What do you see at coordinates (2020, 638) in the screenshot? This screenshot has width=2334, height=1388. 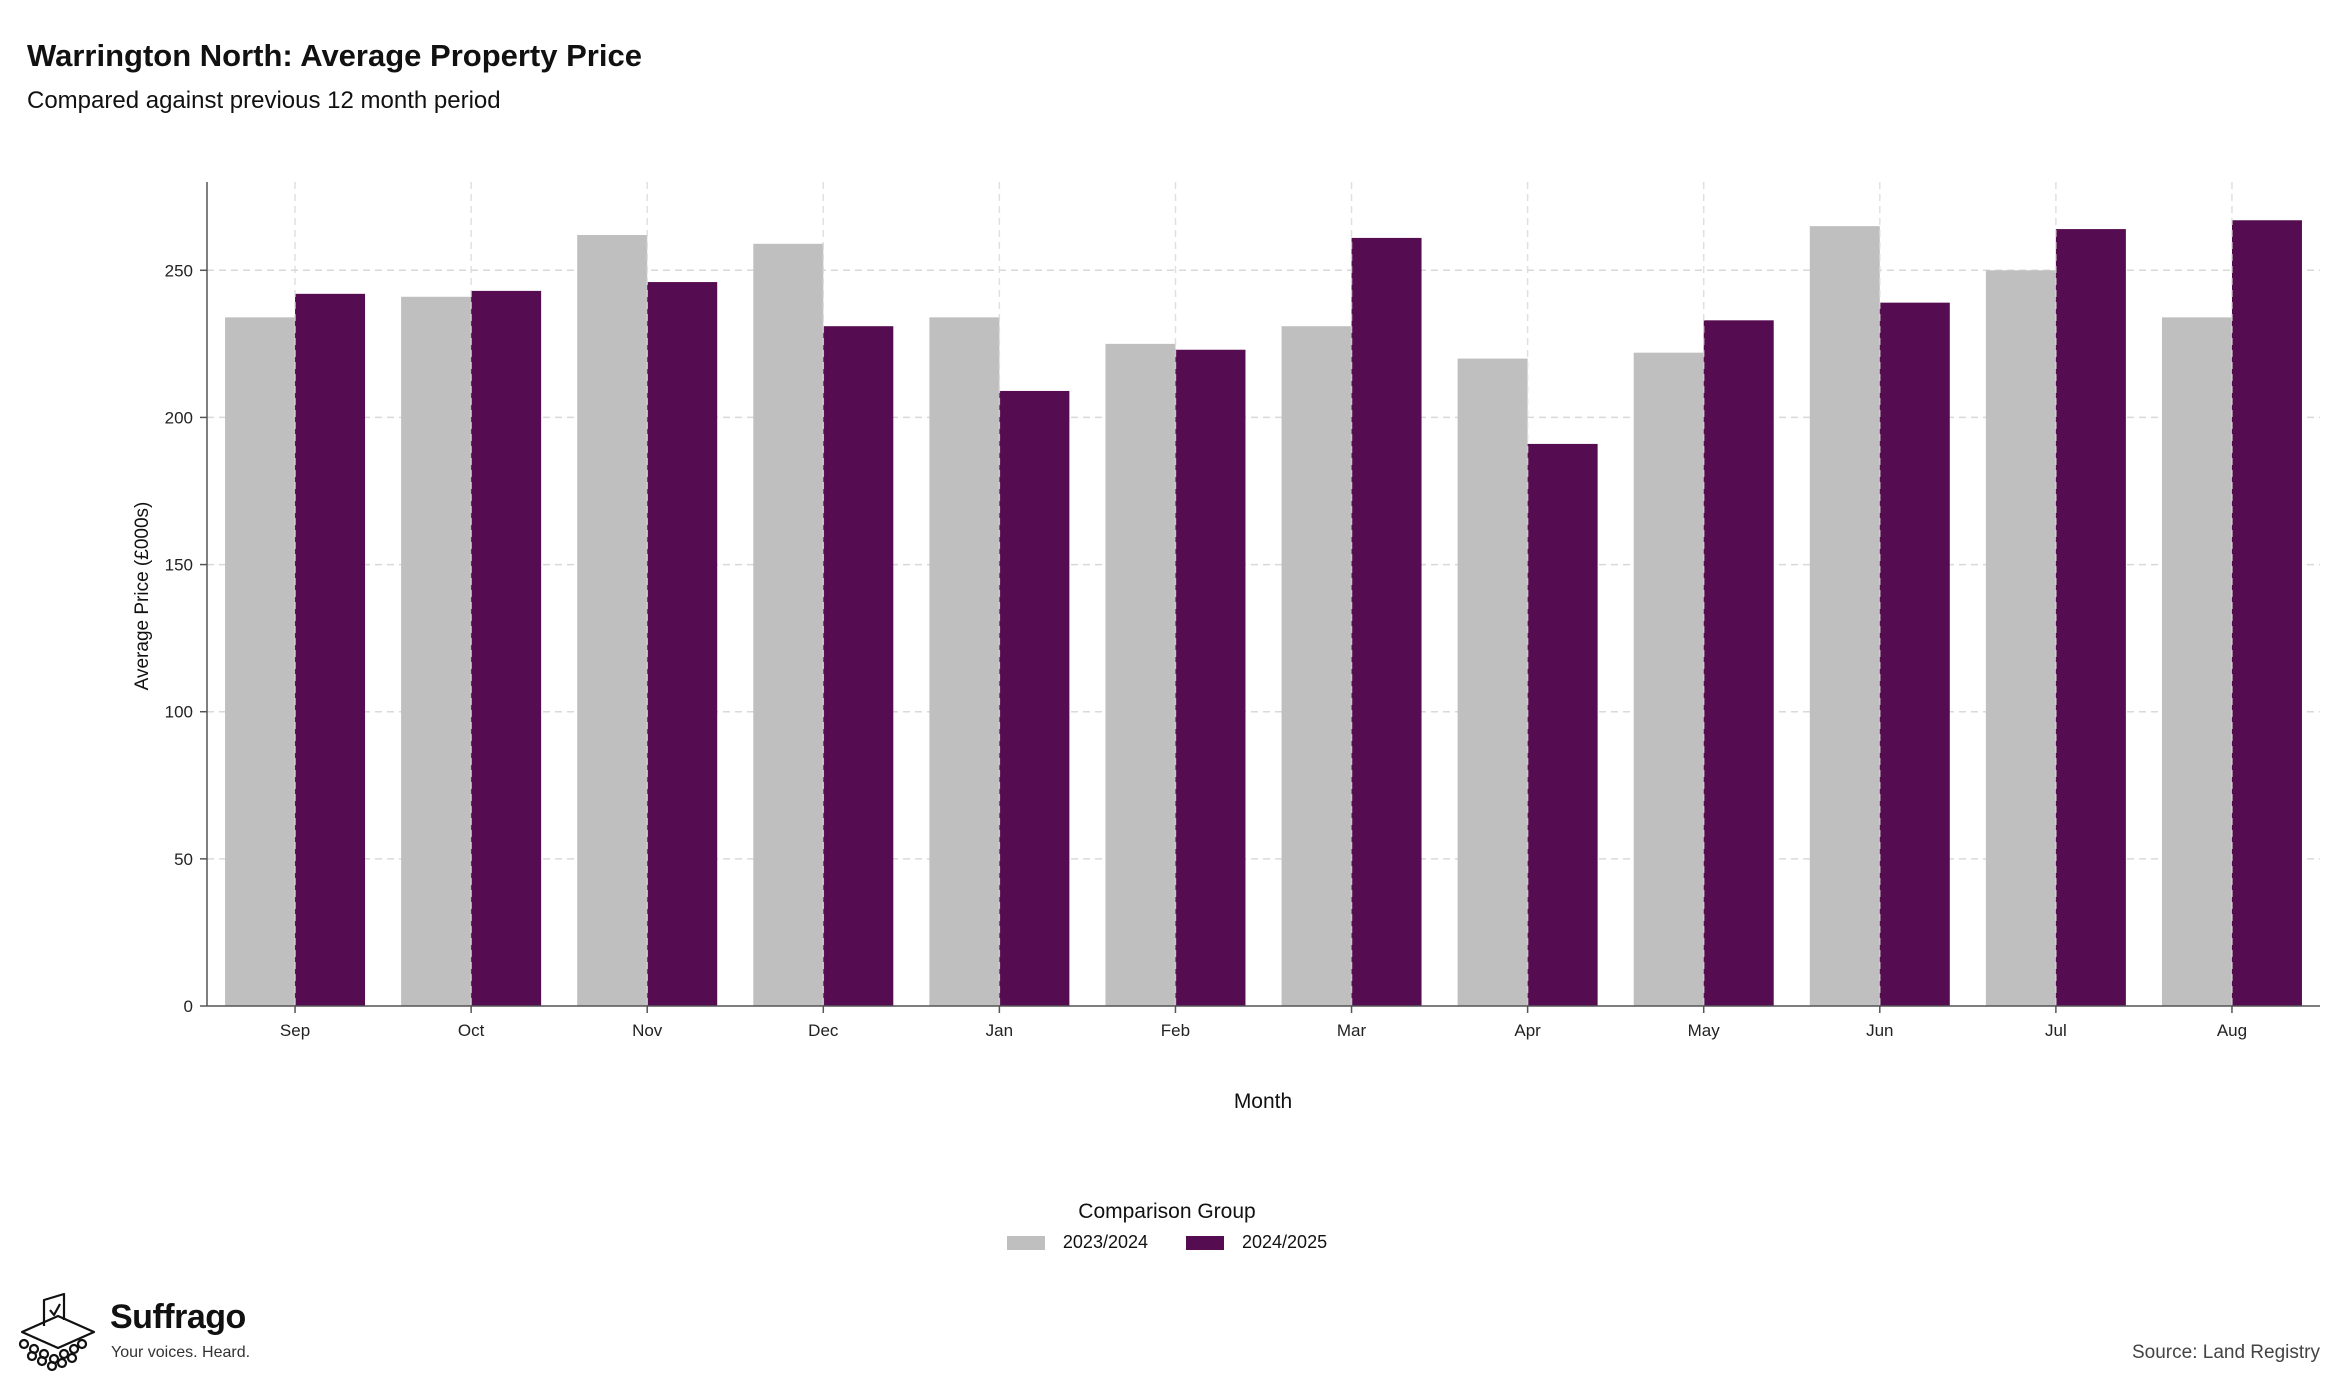 I see `bar-2023-2024-jul` at bounding box center [2020, 638].